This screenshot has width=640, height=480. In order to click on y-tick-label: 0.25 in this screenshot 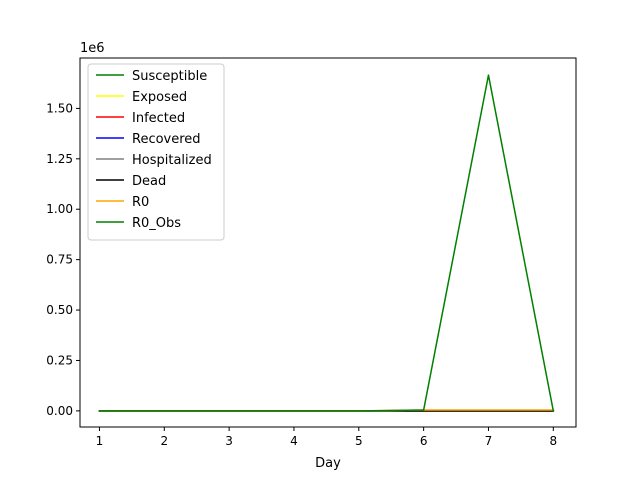, I will do `click(59, 360)`.